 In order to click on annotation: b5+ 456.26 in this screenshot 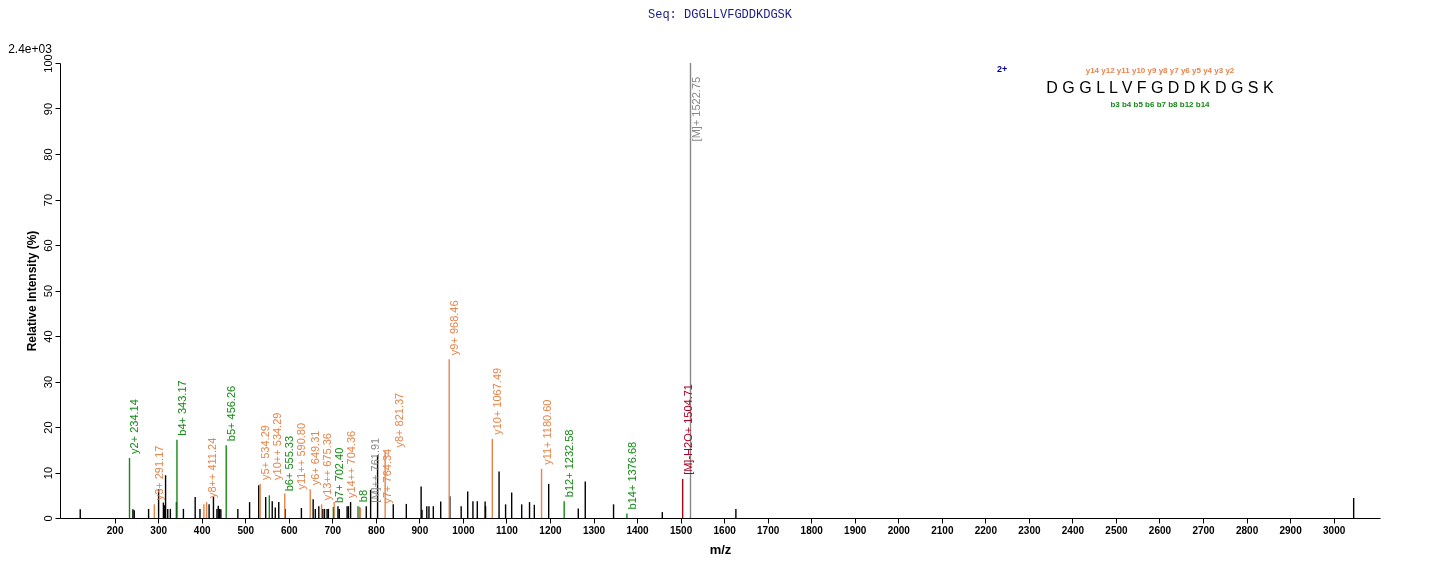, I will do `click(231, 413)`.